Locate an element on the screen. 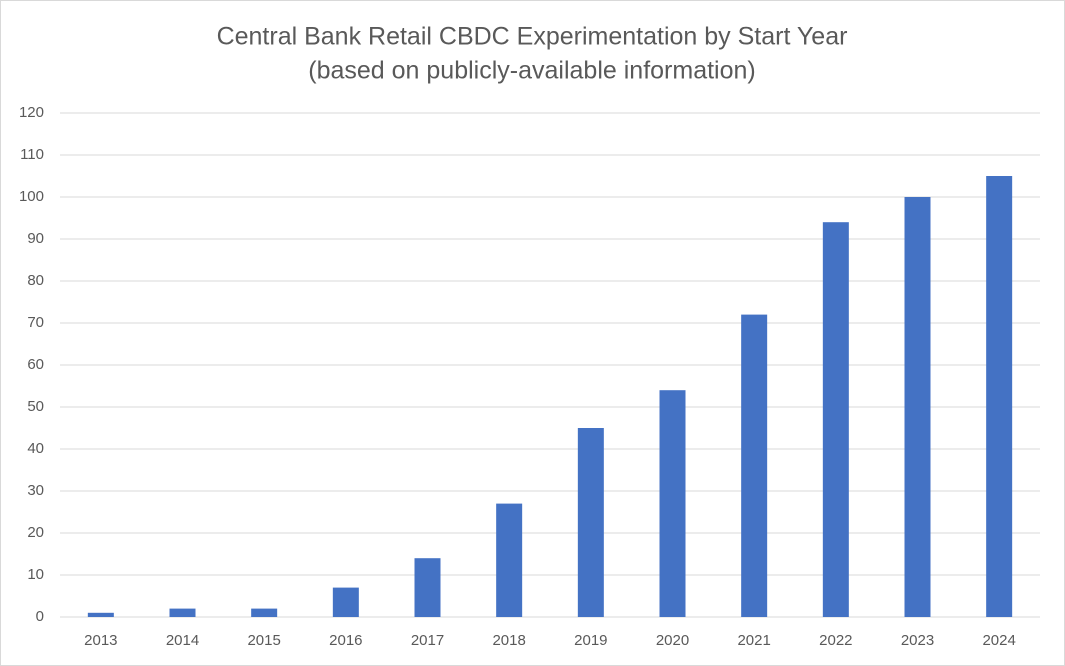  y-tick-label: 90 is located at coordinates (35, 238).